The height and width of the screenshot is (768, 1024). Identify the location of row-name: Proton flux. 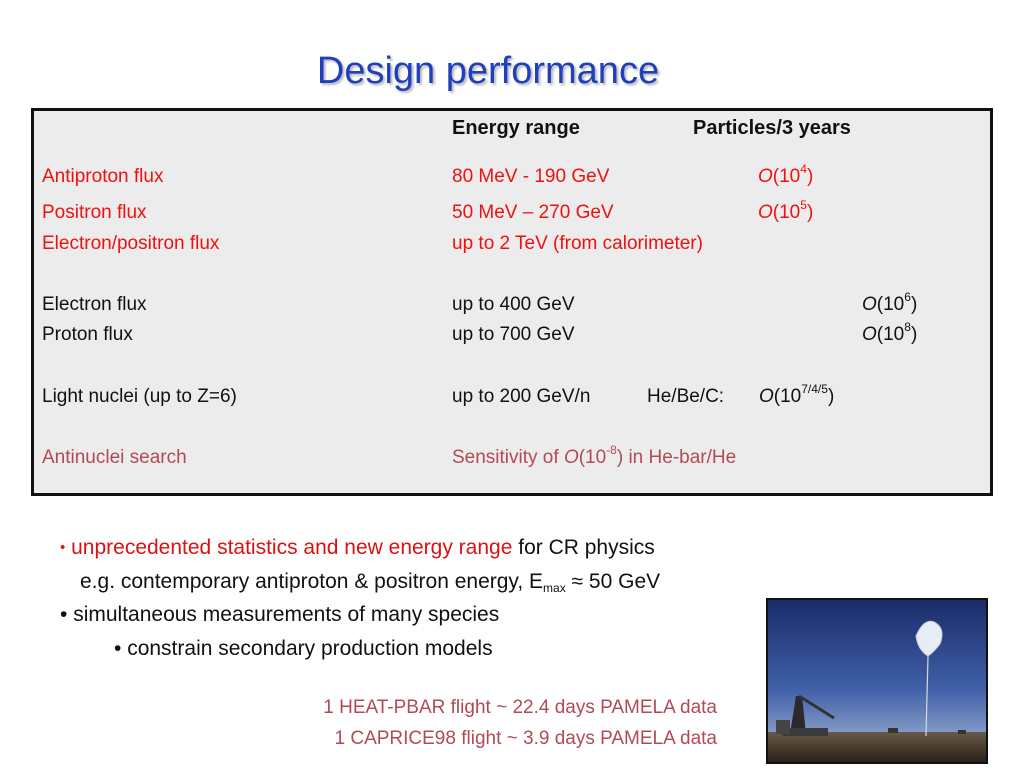
(87, 334).